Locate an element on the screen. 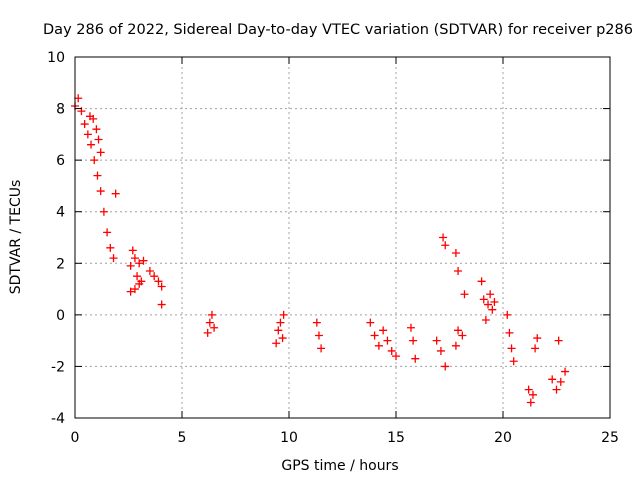 The image size is (640, 480). x-tick-label: 25 is located at coordinates (610, 438).